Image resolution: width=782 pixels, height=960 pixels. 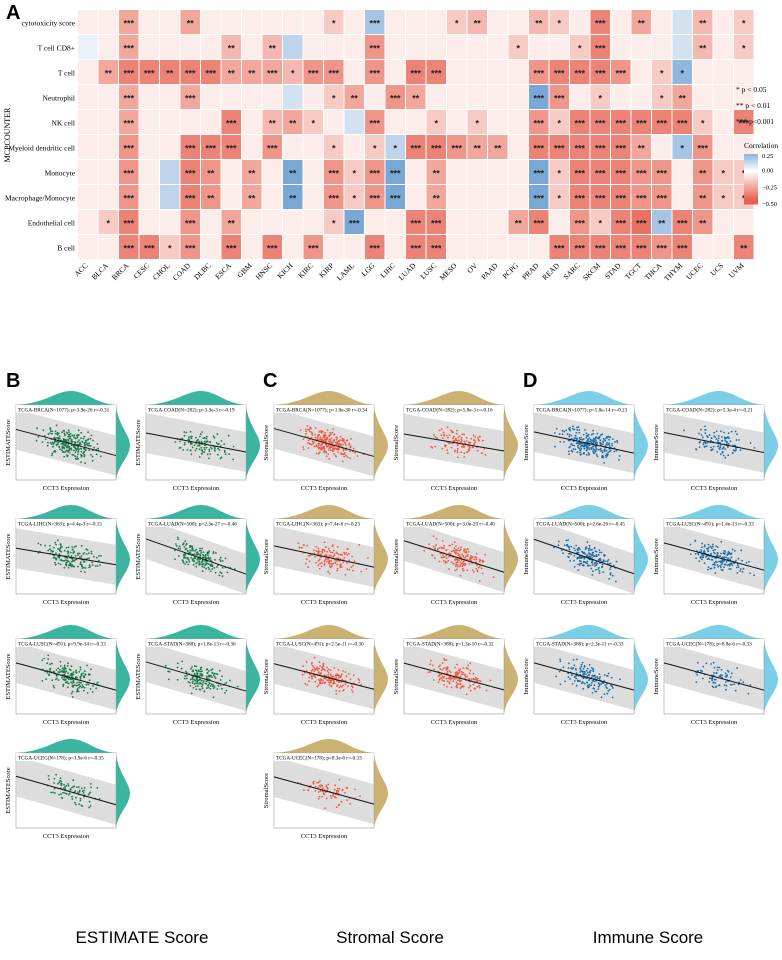 I want to click on heatmap-col-label: KIRP, so click(x=326, y=270).